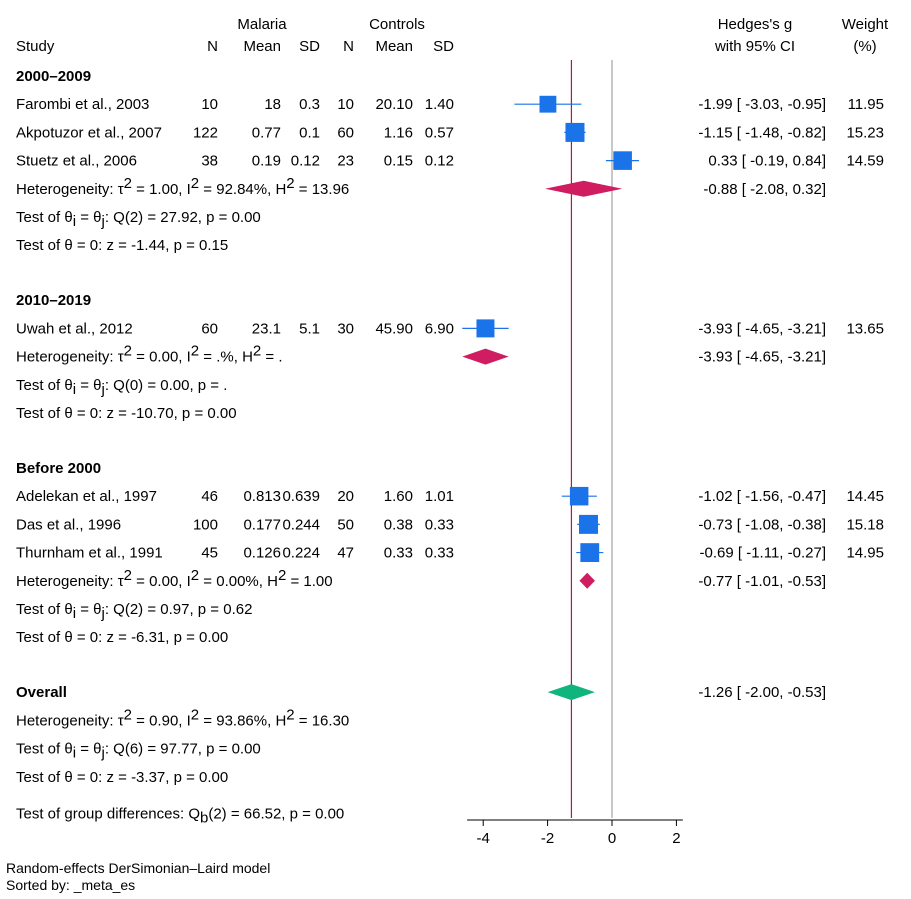 This screenshot has width=911, height=899. I want to click on study-sd-malaria: 0.12, so click(305, 161).